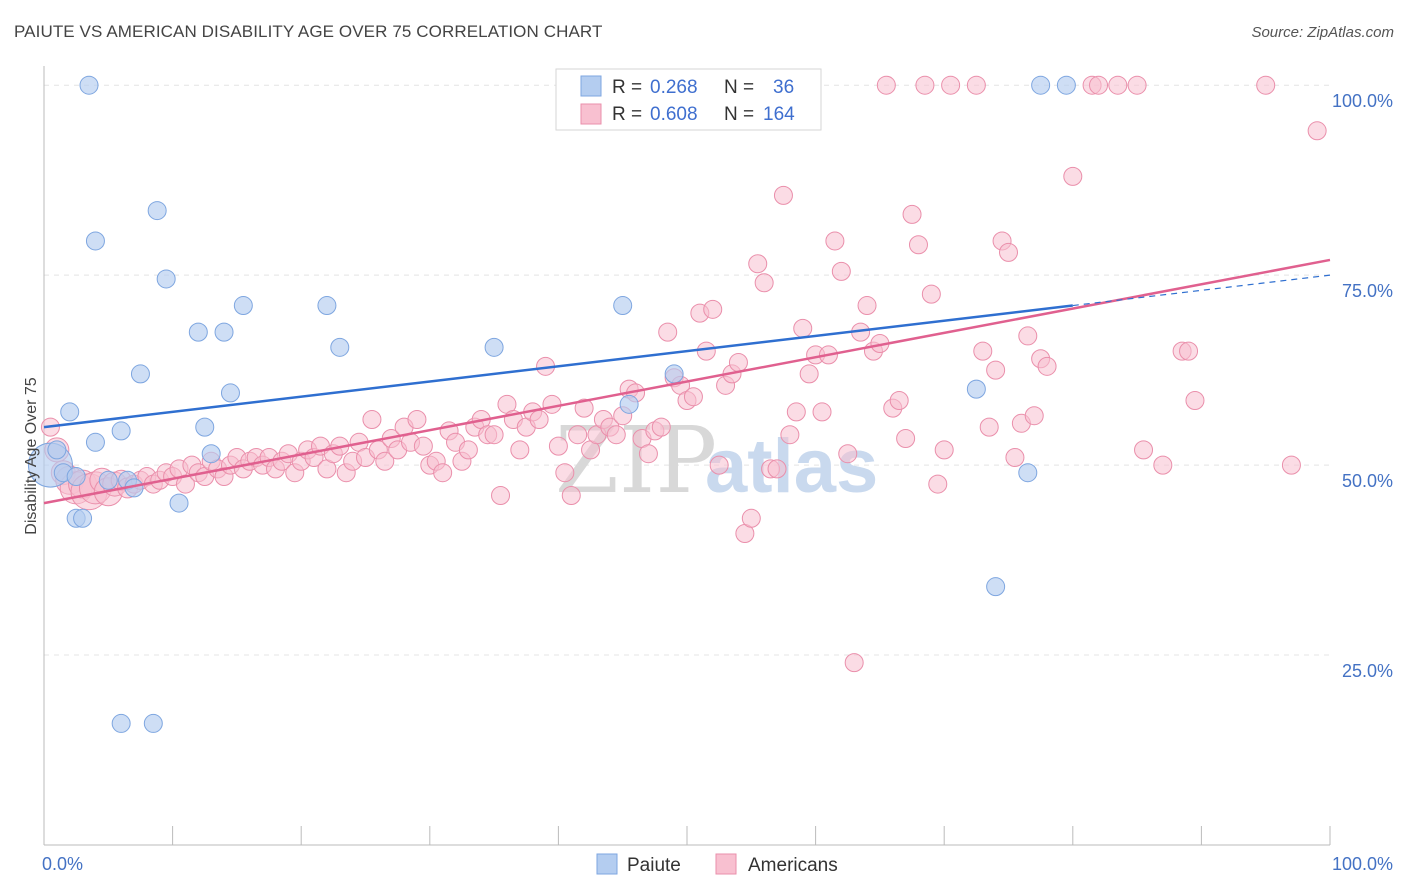 Image resolution: width=1406 pixels, height=892 pixels. What do you see at coordinates (793, 865) in the screenshot?
I see `bottom-legend-americans: Americans` at bounding box center [793, 865].